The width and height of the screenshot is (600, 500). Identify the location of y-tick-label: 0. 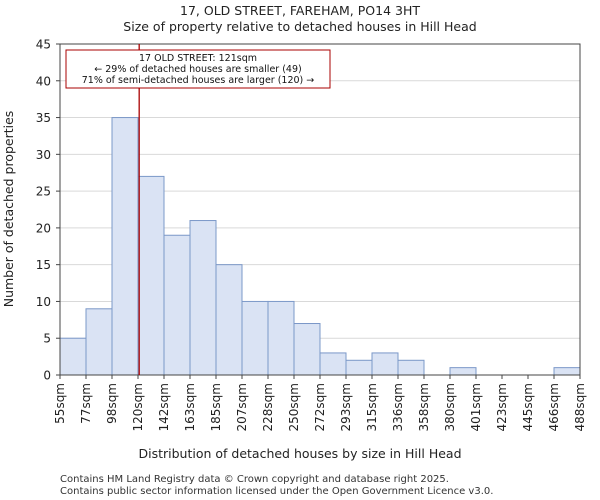
(47, 376).